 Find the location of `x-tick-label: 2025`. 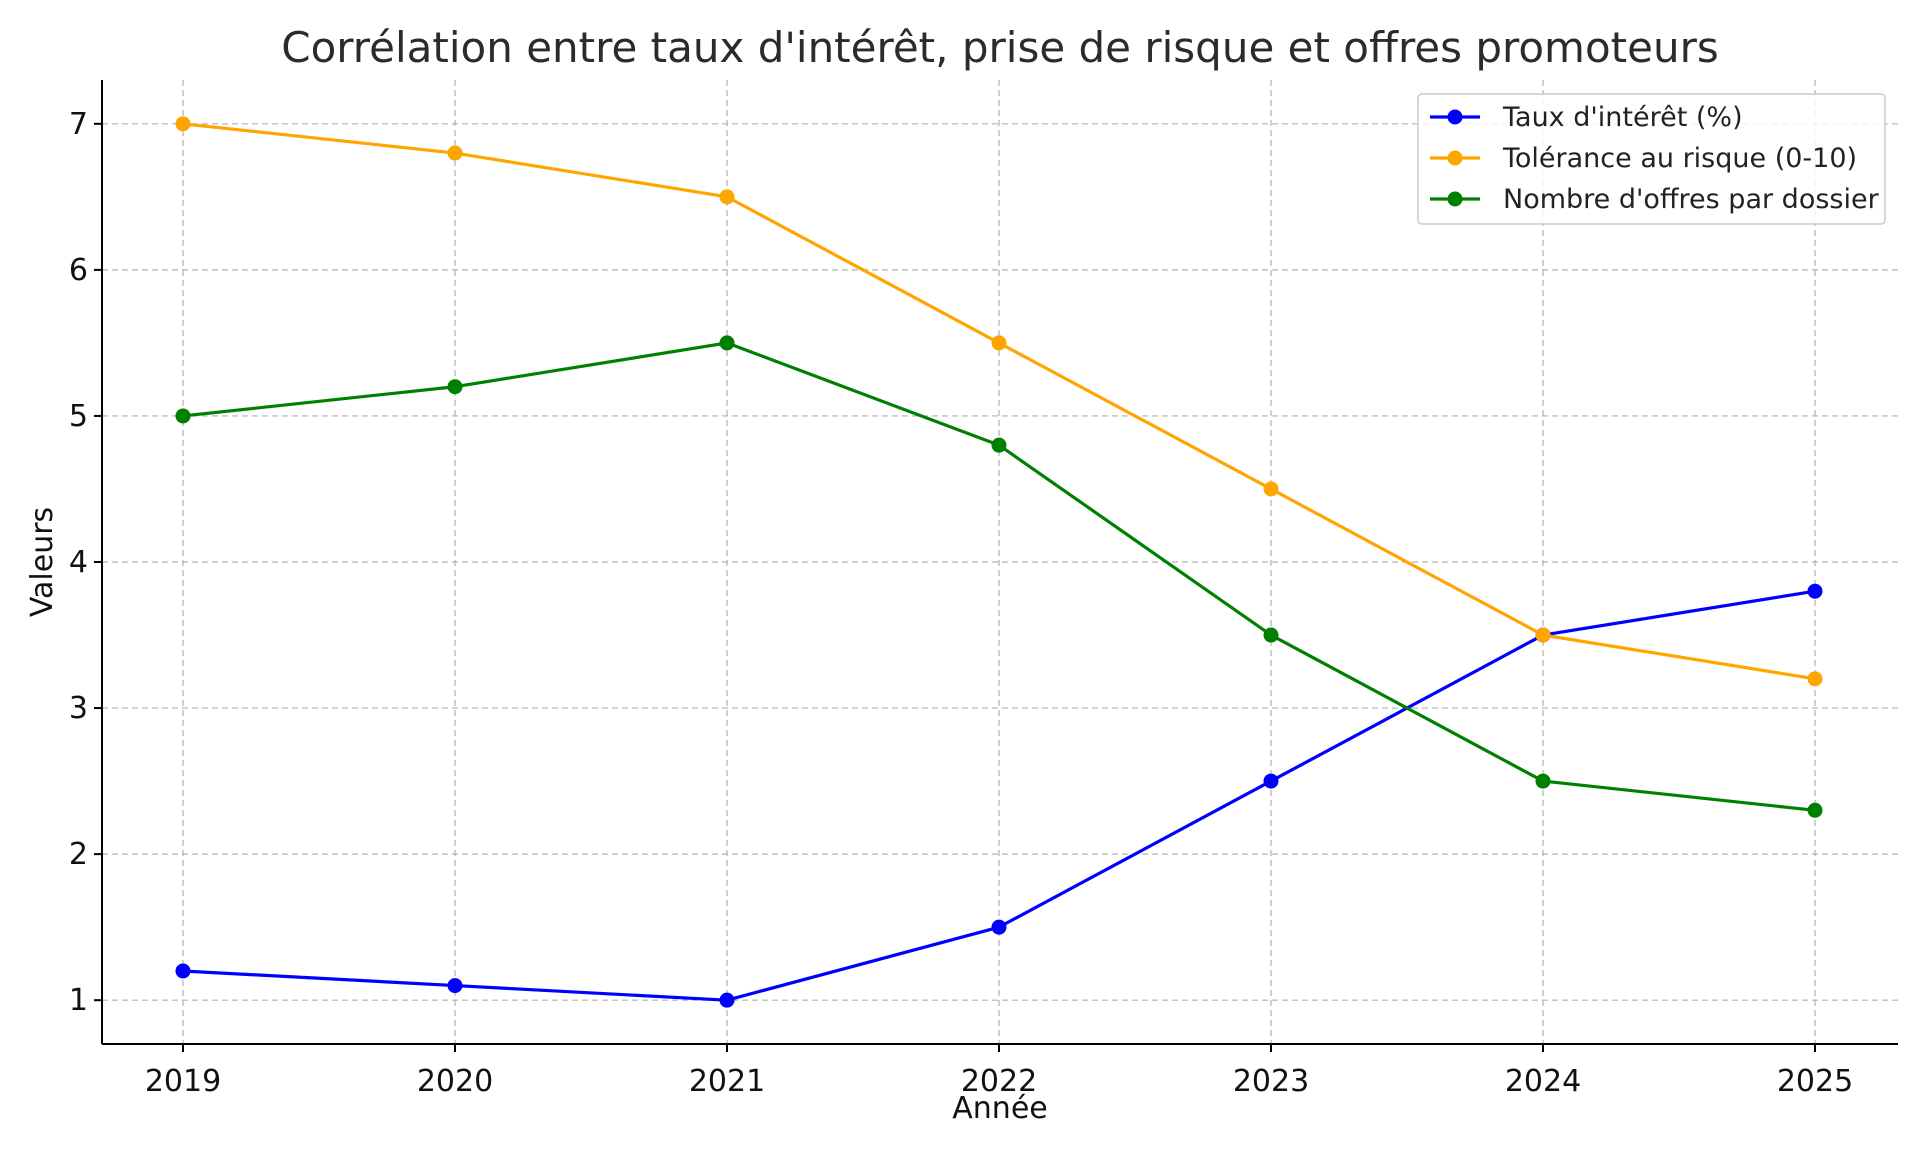

x-tick-label: 2025 is located at coordinates (1815, 1081).